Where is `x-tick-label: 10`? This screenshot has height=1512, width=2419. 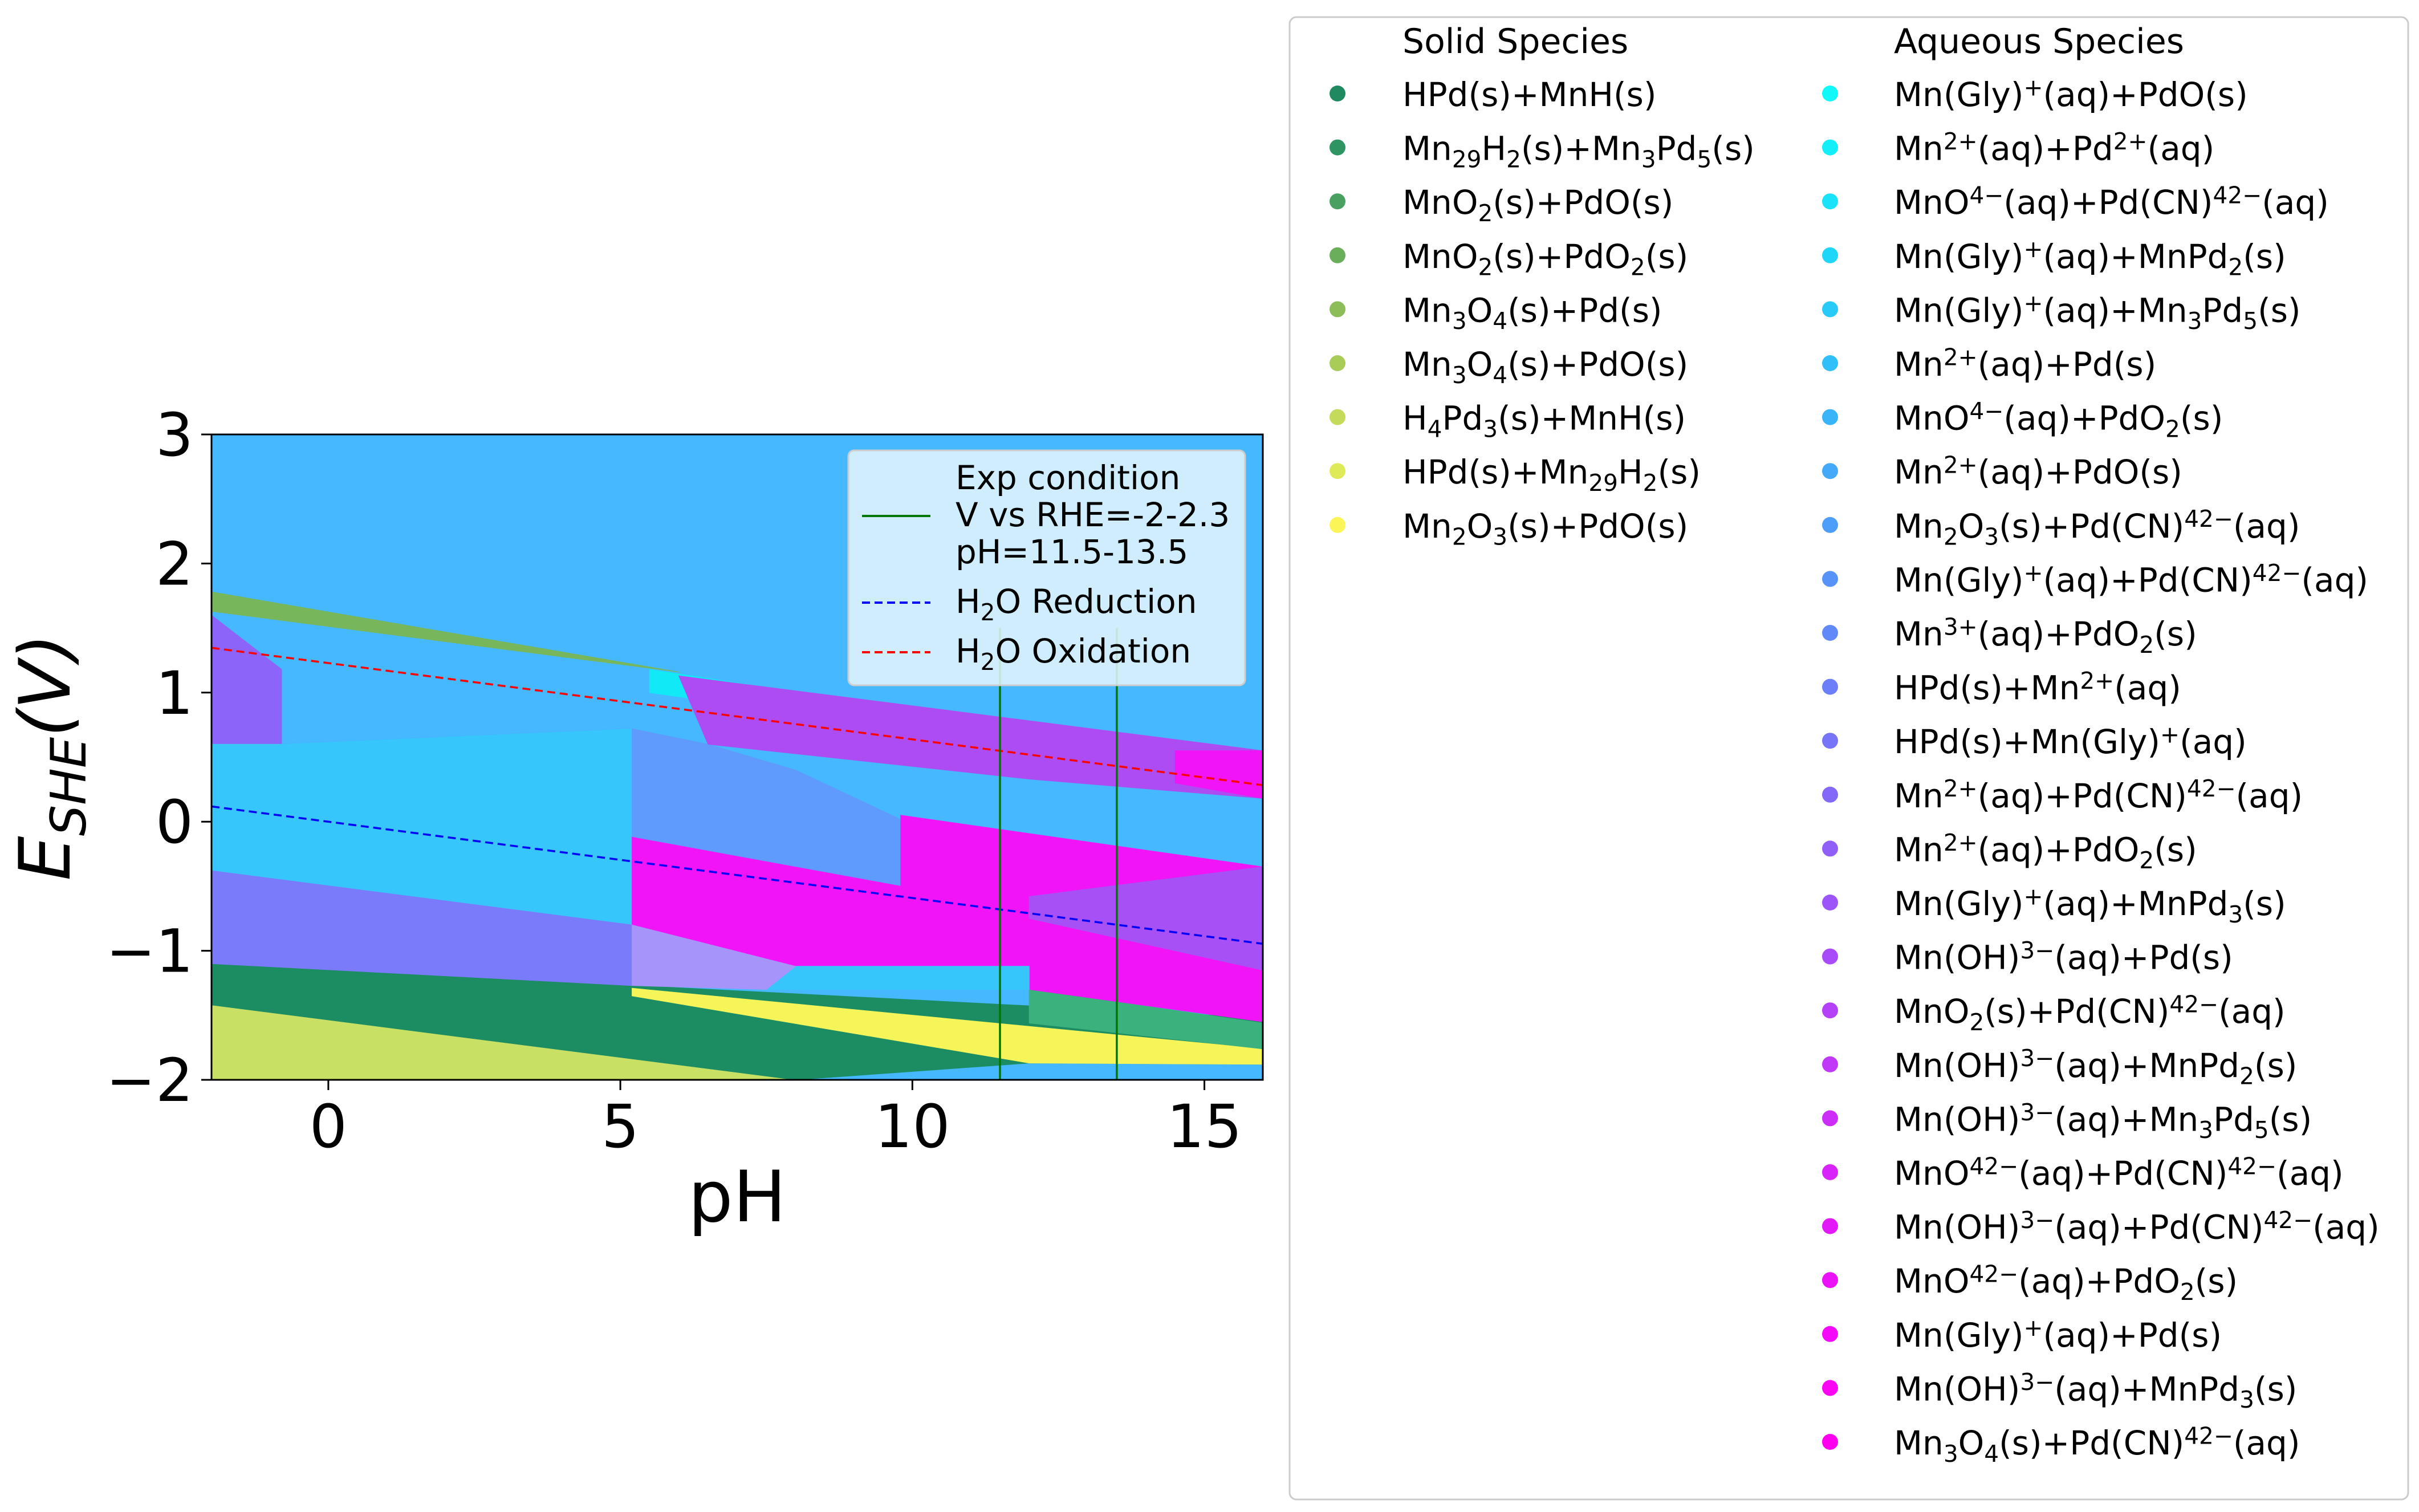
x-tick-label: 10 is located at coordinates (912, 1126).